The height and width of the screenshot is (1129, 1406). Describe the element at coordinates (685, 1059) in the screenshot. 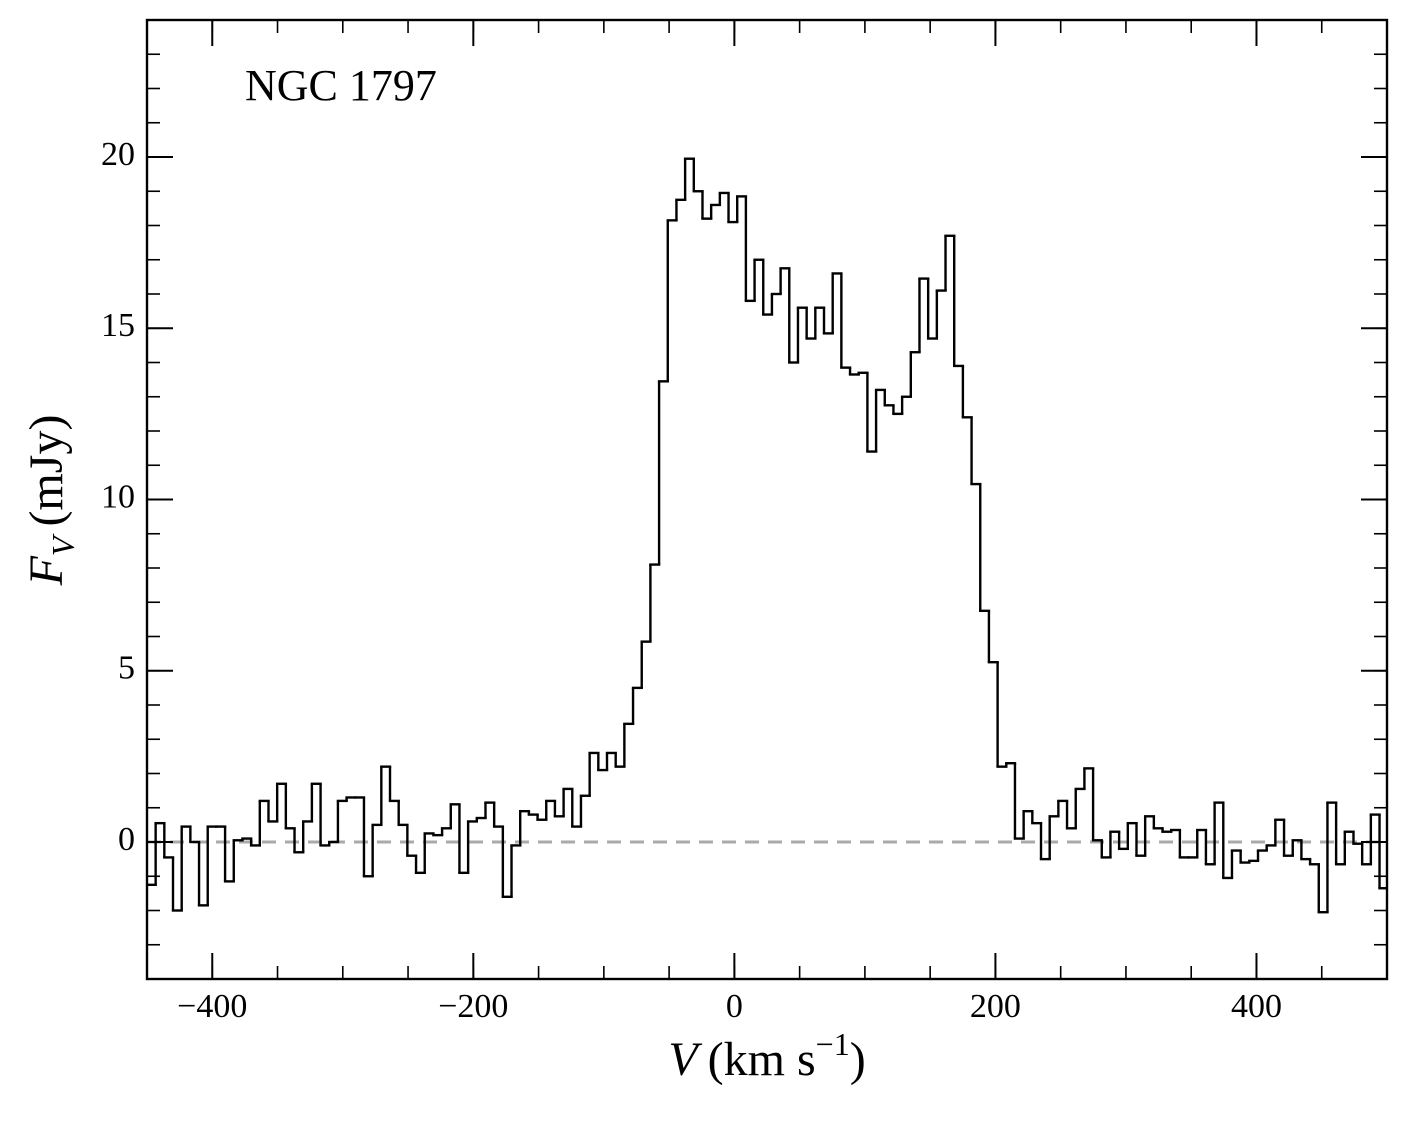

I see `x-label-symbol: V` at that location.